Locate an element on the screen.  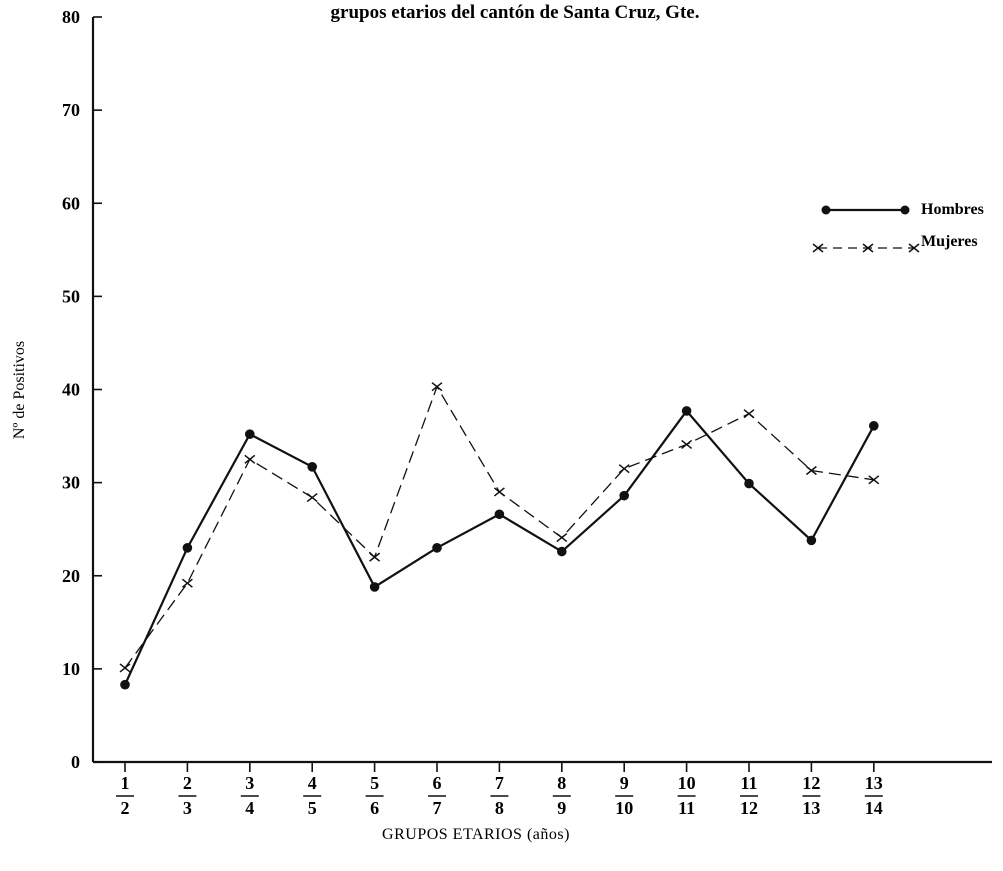
y-tick-label: 30 is located at coordinates (71, 483).